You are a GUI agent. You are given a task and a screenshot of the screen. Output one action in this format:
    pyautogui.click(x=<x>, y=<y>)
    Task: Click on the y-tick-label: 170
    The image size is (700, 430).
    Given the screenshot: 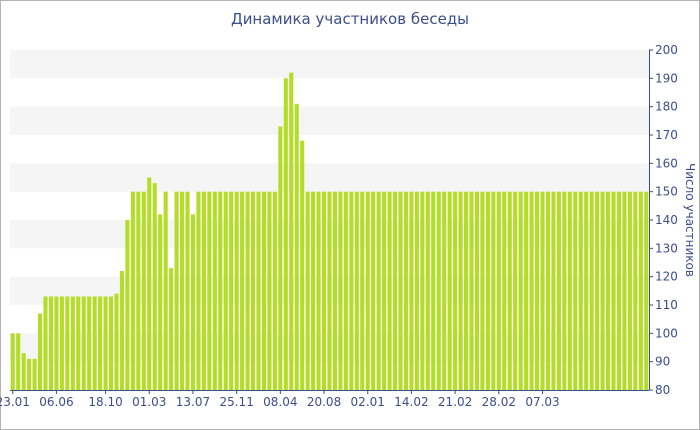 What is the action you would take?
    pyautogui.click(x=666, y=135)
    